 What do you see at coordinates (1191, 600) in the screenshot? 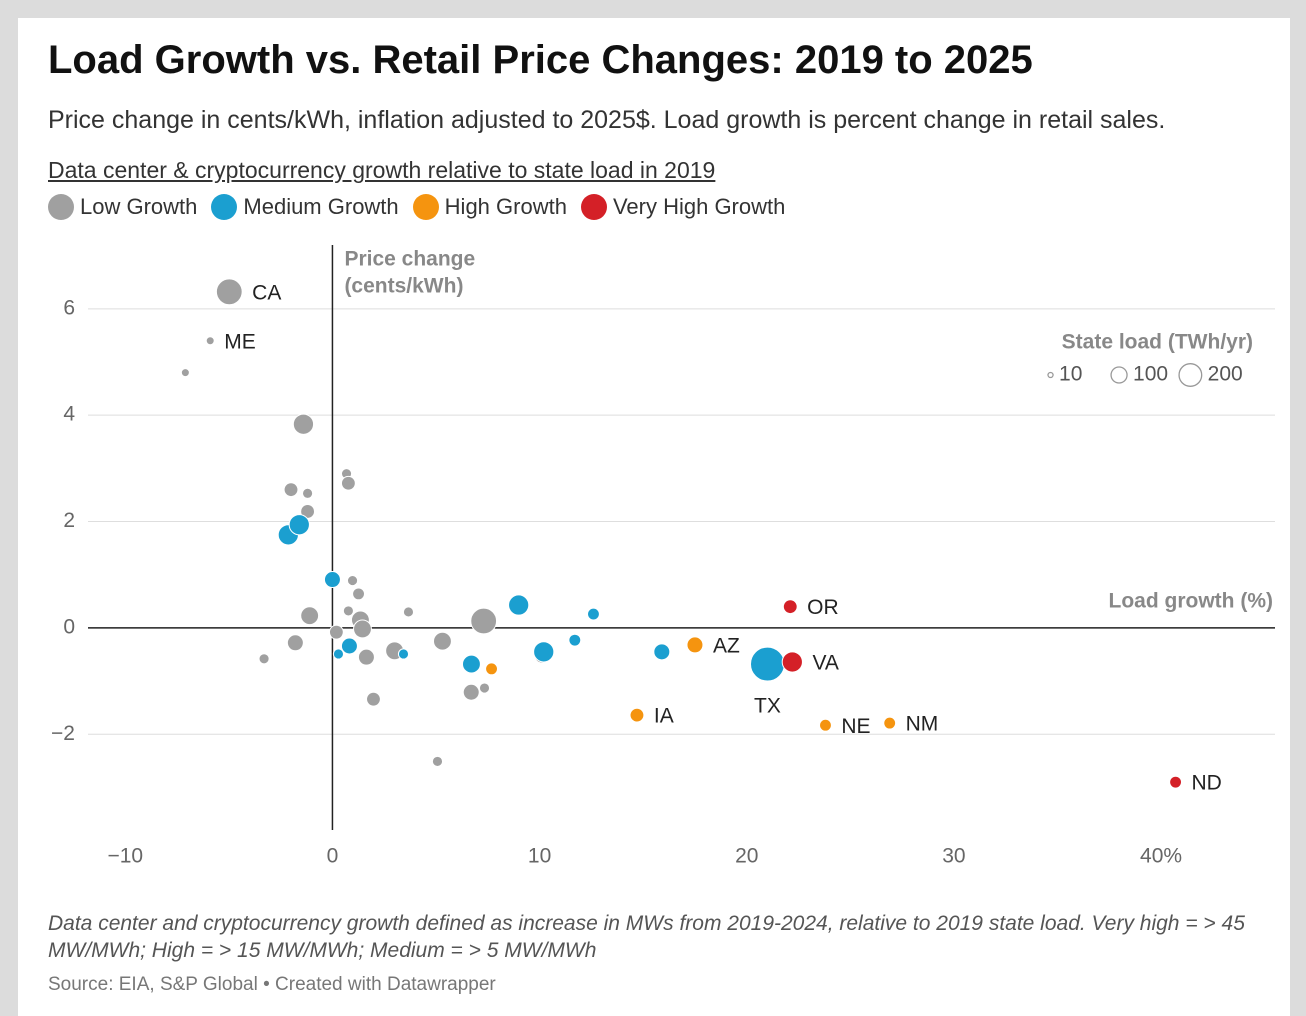
I see `x-axis-label: Load growth (%)` at bounding box center [1191, 600].